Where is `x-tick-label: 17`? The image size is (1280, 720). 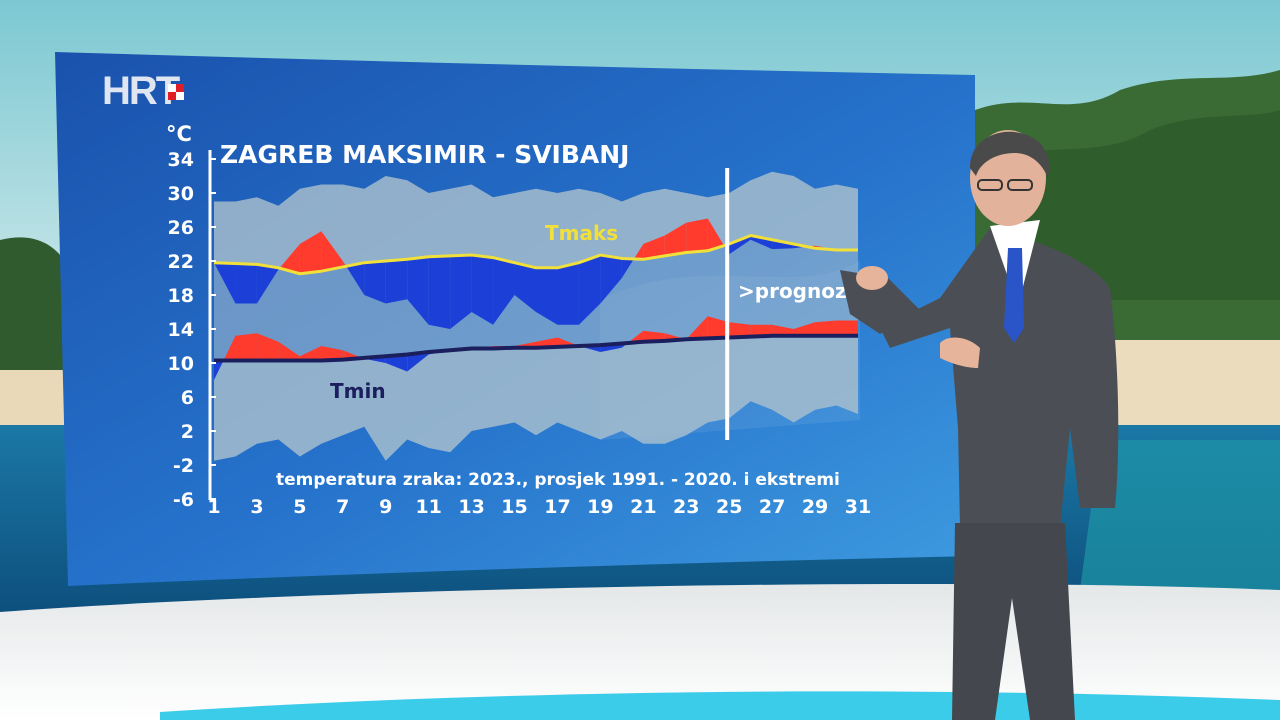 x-tick-label: 17 is located at coordinates (557, 507).